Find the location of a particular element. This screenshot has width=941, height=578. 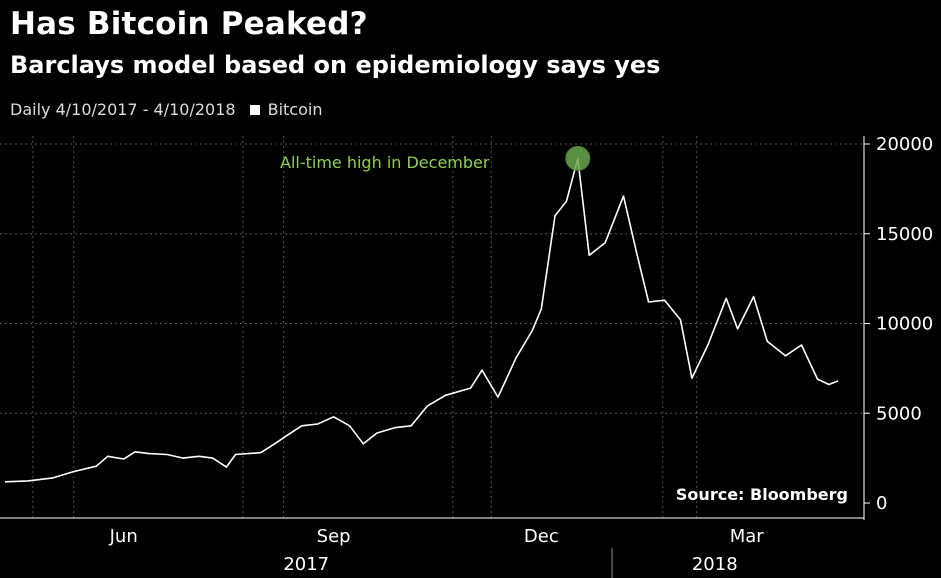

legend-swatch is located at coordinates (254, 109).